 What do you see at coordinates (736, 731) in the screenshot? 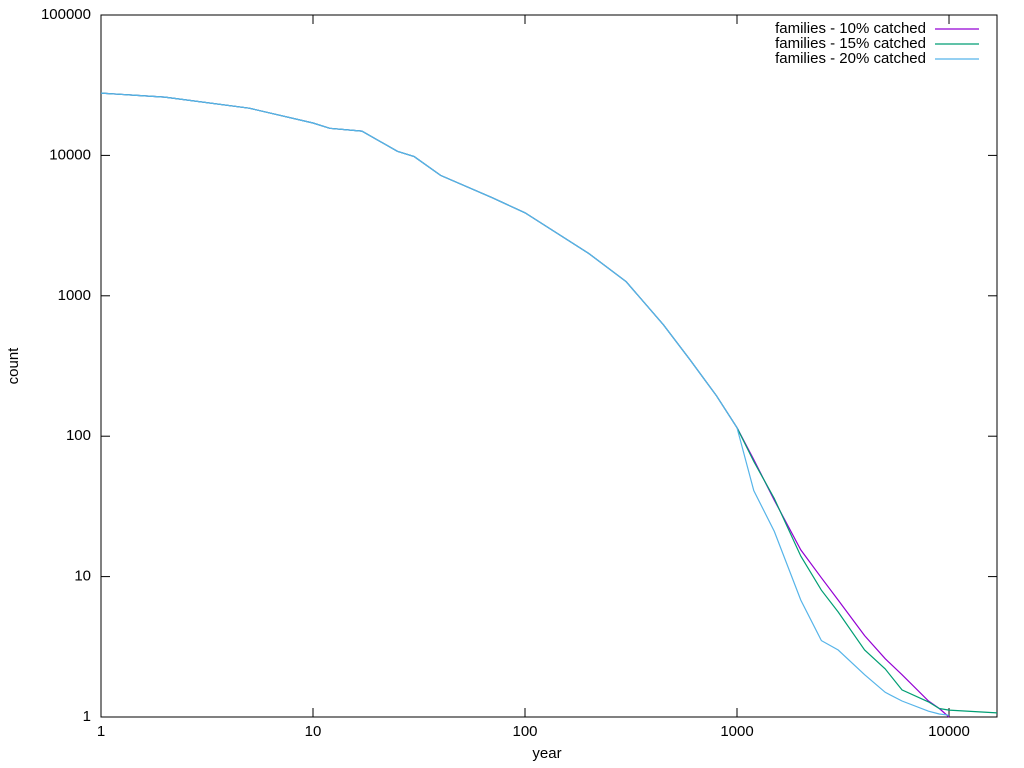
I see `x-tick-label: 1000` at bounding box center [736, 731].